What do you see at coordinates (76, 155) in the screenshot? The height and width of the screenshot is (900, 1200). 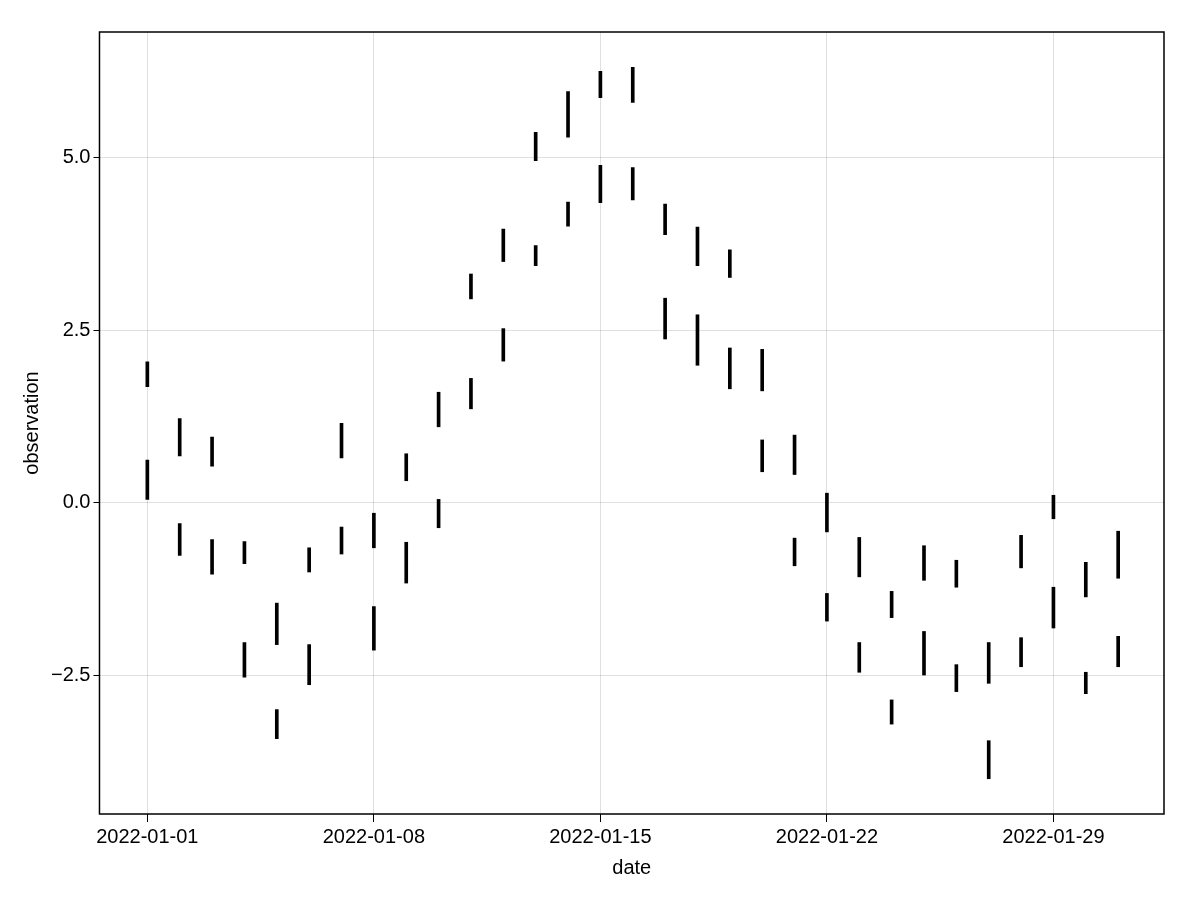 I see `y-tick-label: 5.0` at bounding box center [76, 155].